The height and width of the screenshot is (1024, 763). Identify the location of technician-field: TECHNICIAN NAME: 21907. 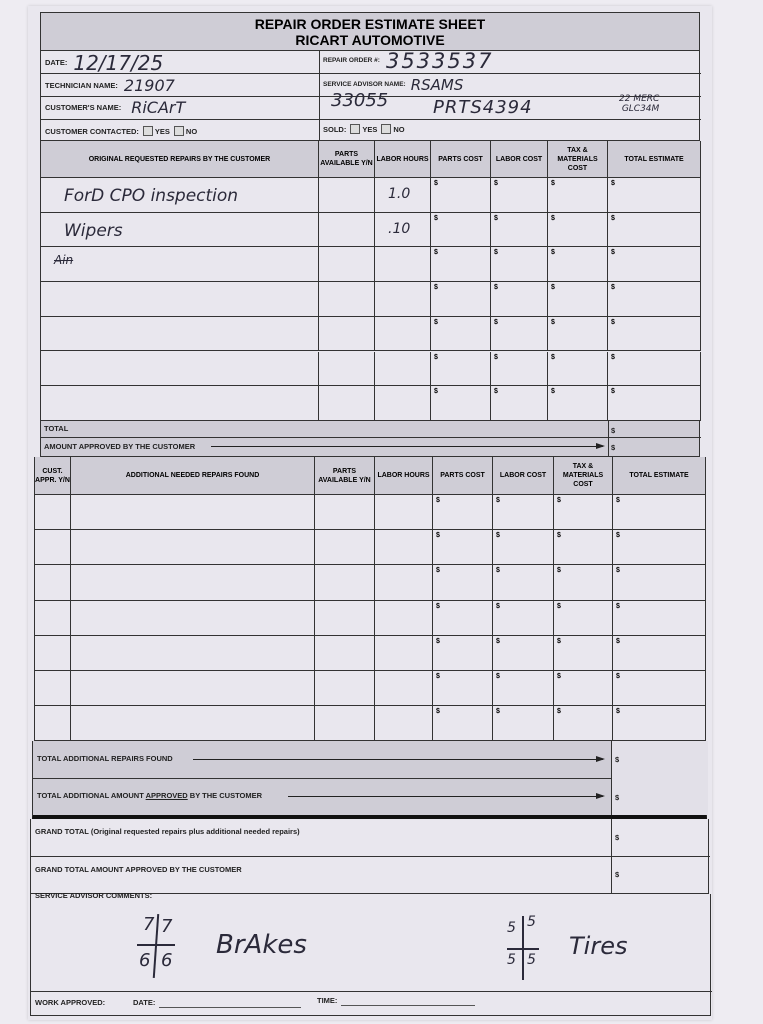
(110, 85).